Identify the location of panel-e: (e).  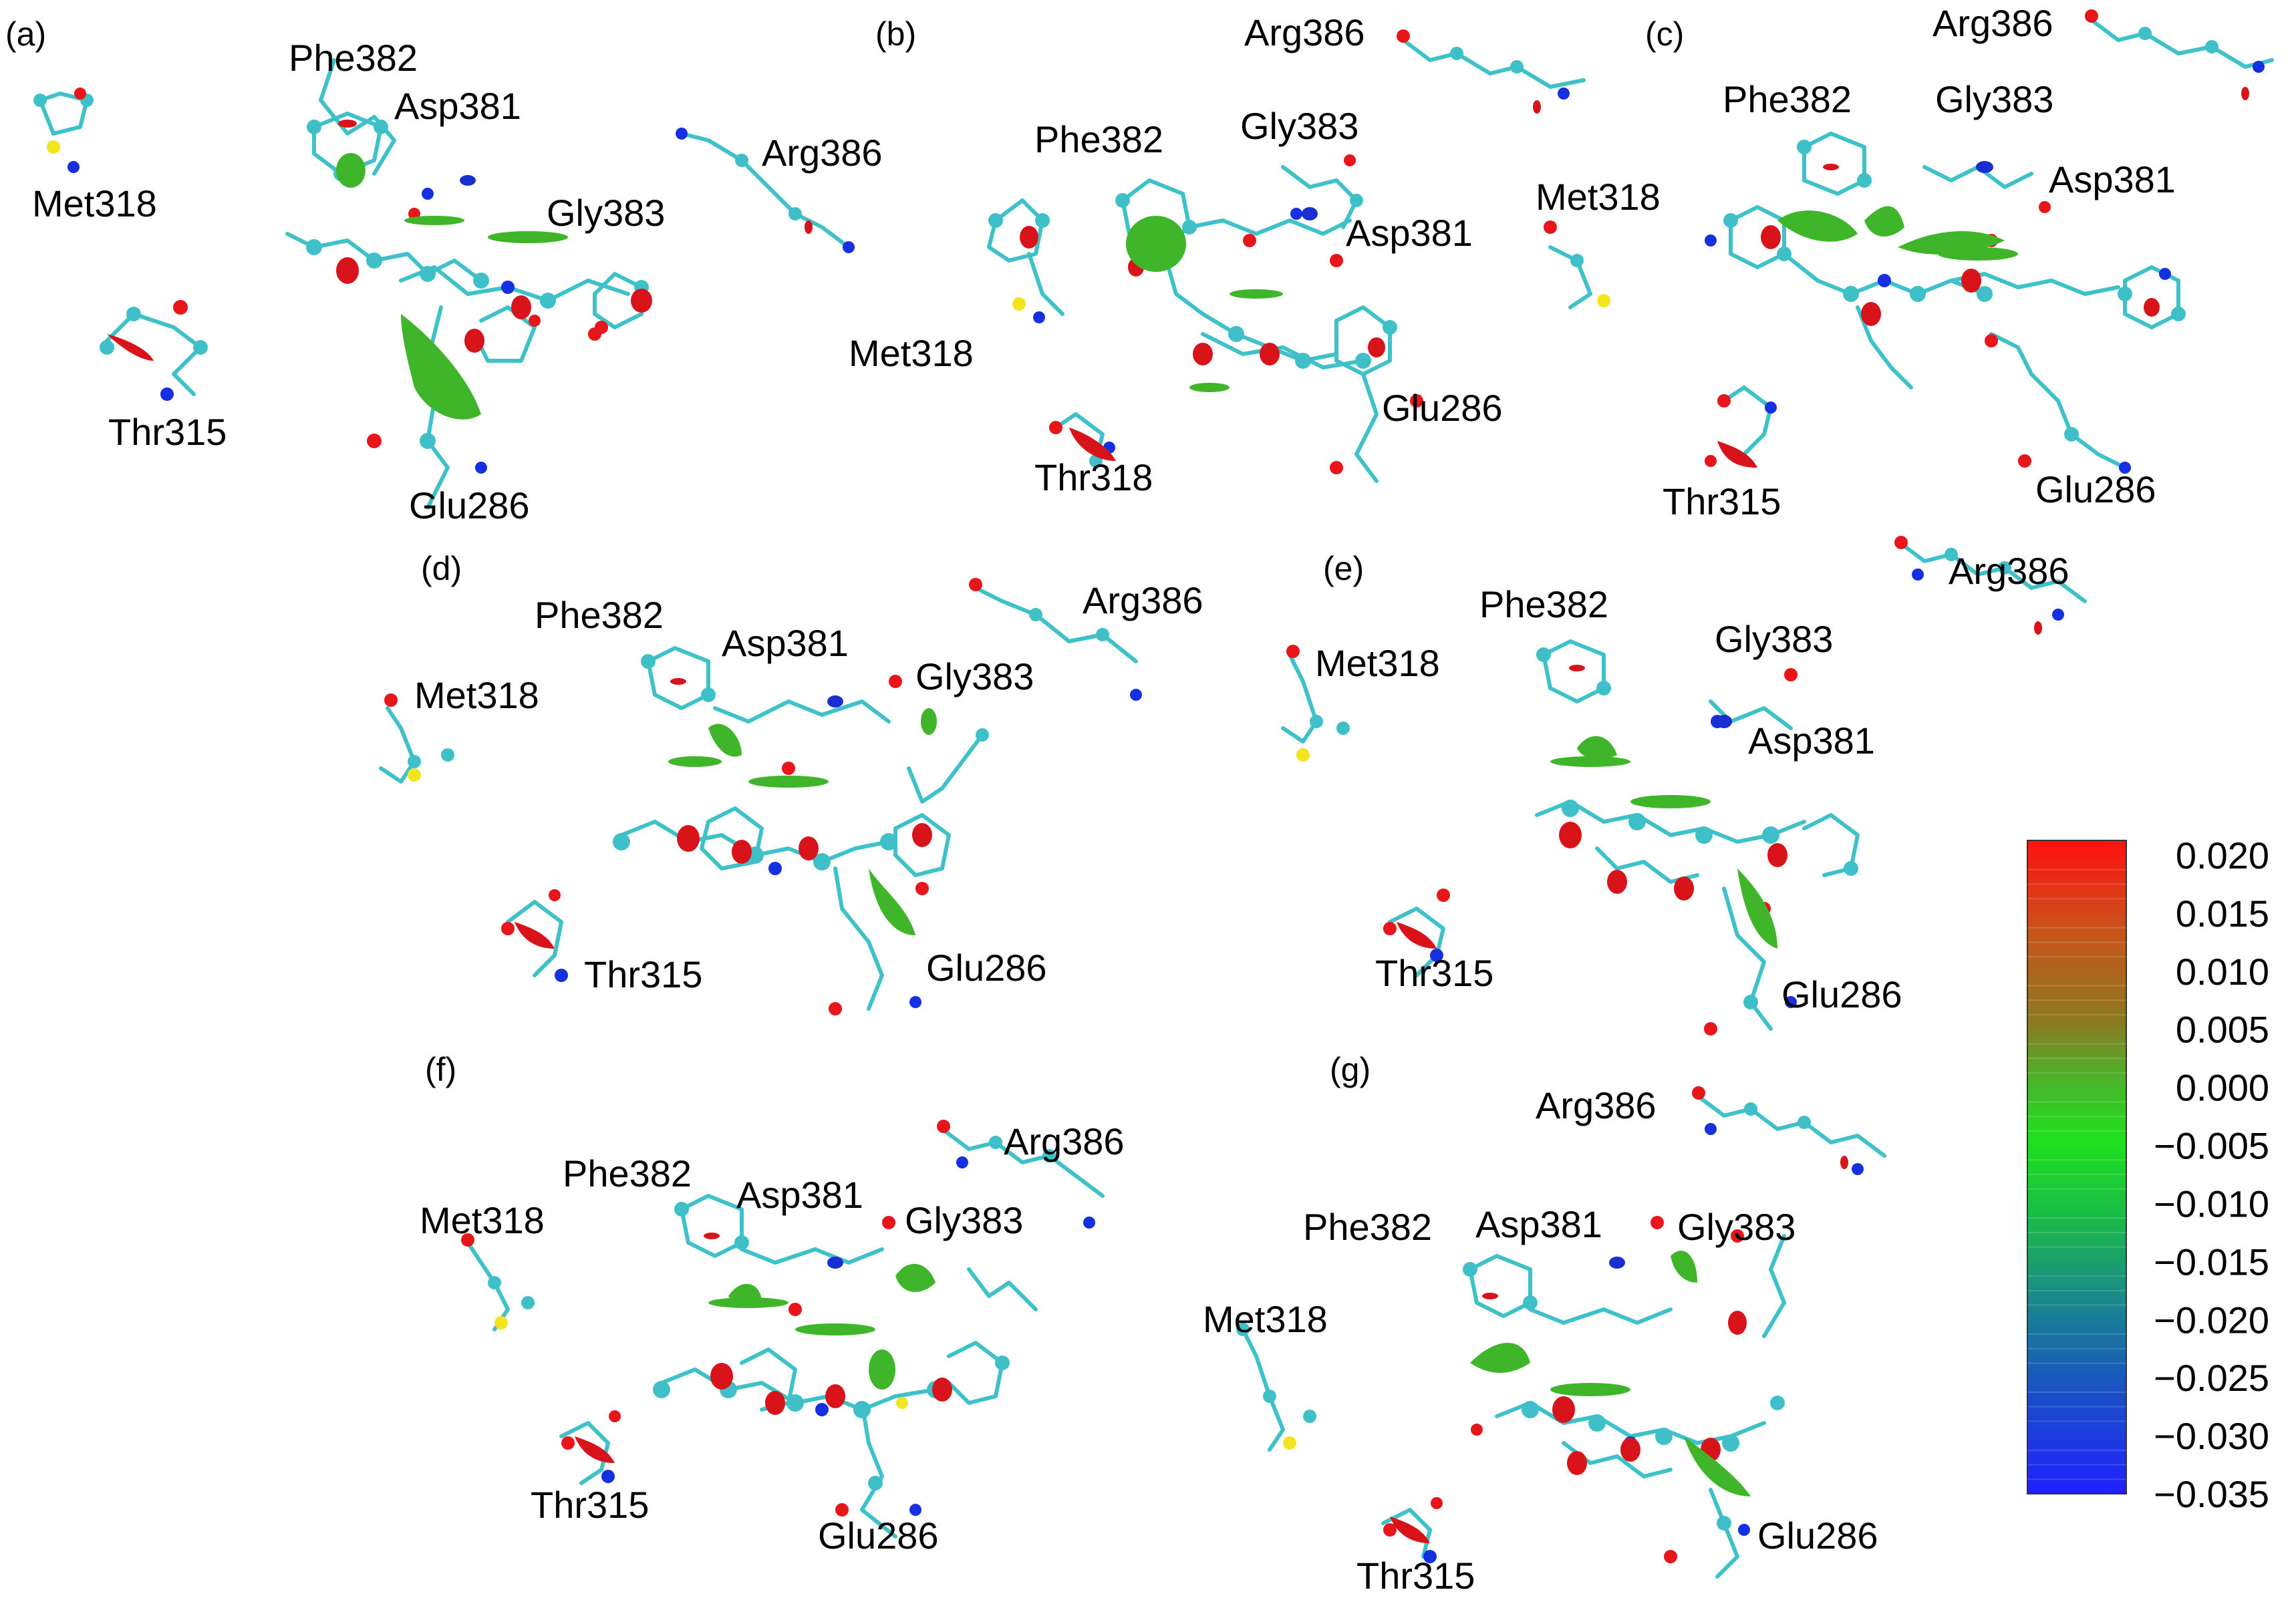
(1684, 785).